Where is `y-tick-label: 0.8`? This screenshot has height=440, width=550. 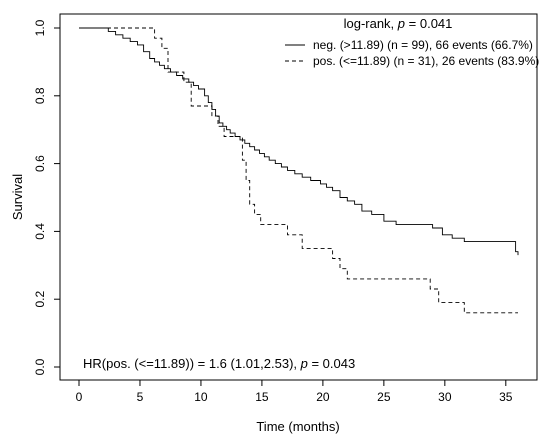 y-tick-label: 0.8 is located at coordinates (40, 95).